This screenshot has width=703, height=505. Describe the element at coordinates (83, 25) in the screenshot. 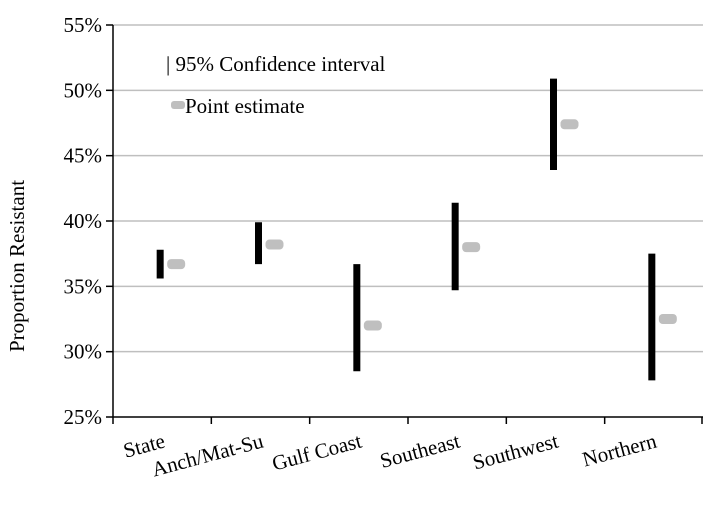

I see `y-tick-label: 55%` at that location.